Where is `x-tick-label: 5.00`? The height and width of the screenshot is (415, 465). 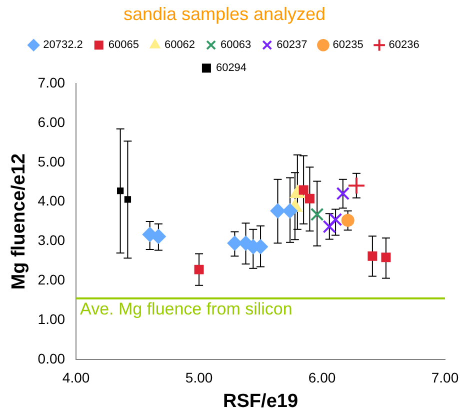 x-tick-label: 5.00 is located at coordinates (199, 378).